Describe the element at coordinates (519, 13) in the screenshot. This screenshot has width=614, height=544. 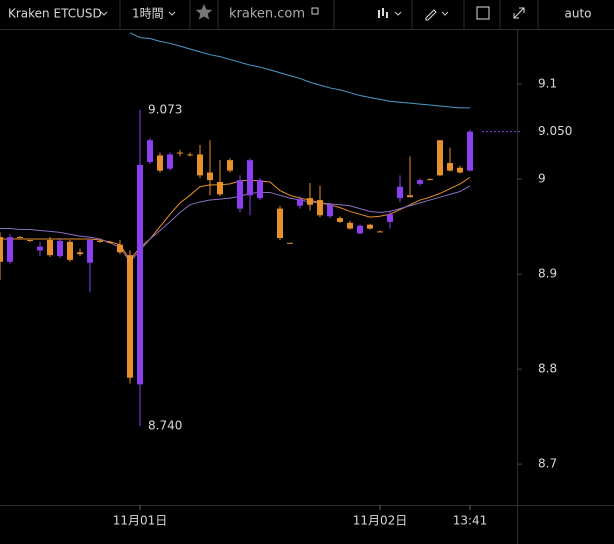
I see `fullscreen-icon` at that location.